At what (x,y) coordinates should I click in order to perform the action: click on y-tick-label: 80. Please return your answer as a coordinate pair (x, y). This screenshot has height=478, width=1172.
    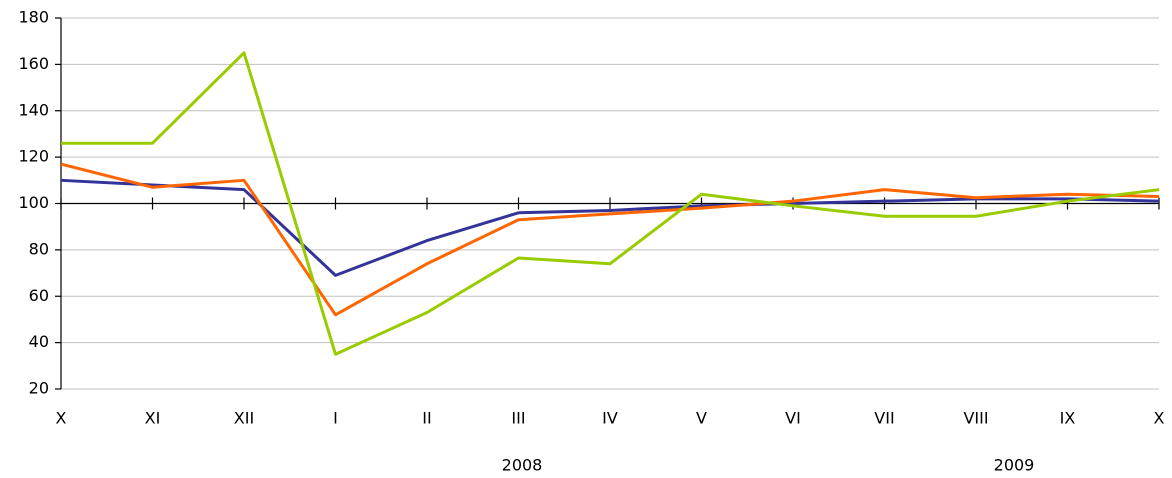
    Looking at the image, I should click on (39, 248).